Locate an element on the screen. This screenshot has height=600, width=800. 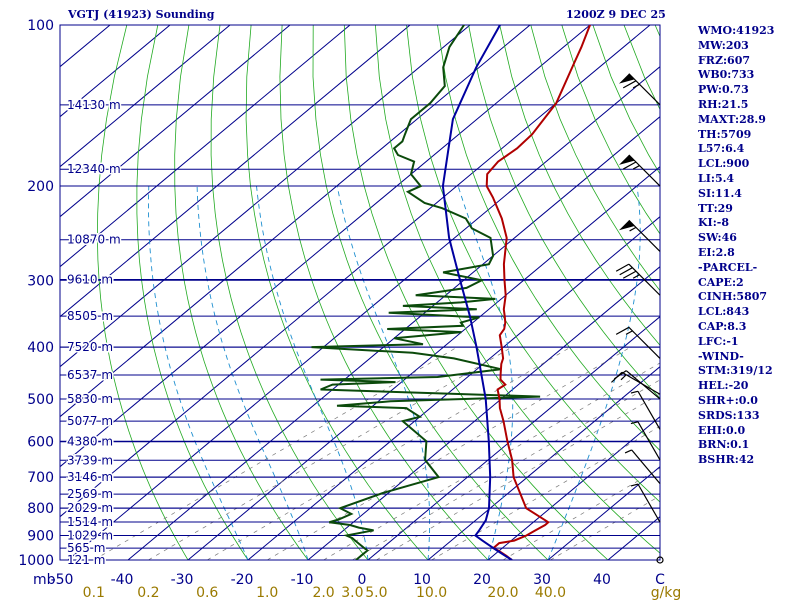
index-item: LI:5.4 is located at coordinates (716, 178).